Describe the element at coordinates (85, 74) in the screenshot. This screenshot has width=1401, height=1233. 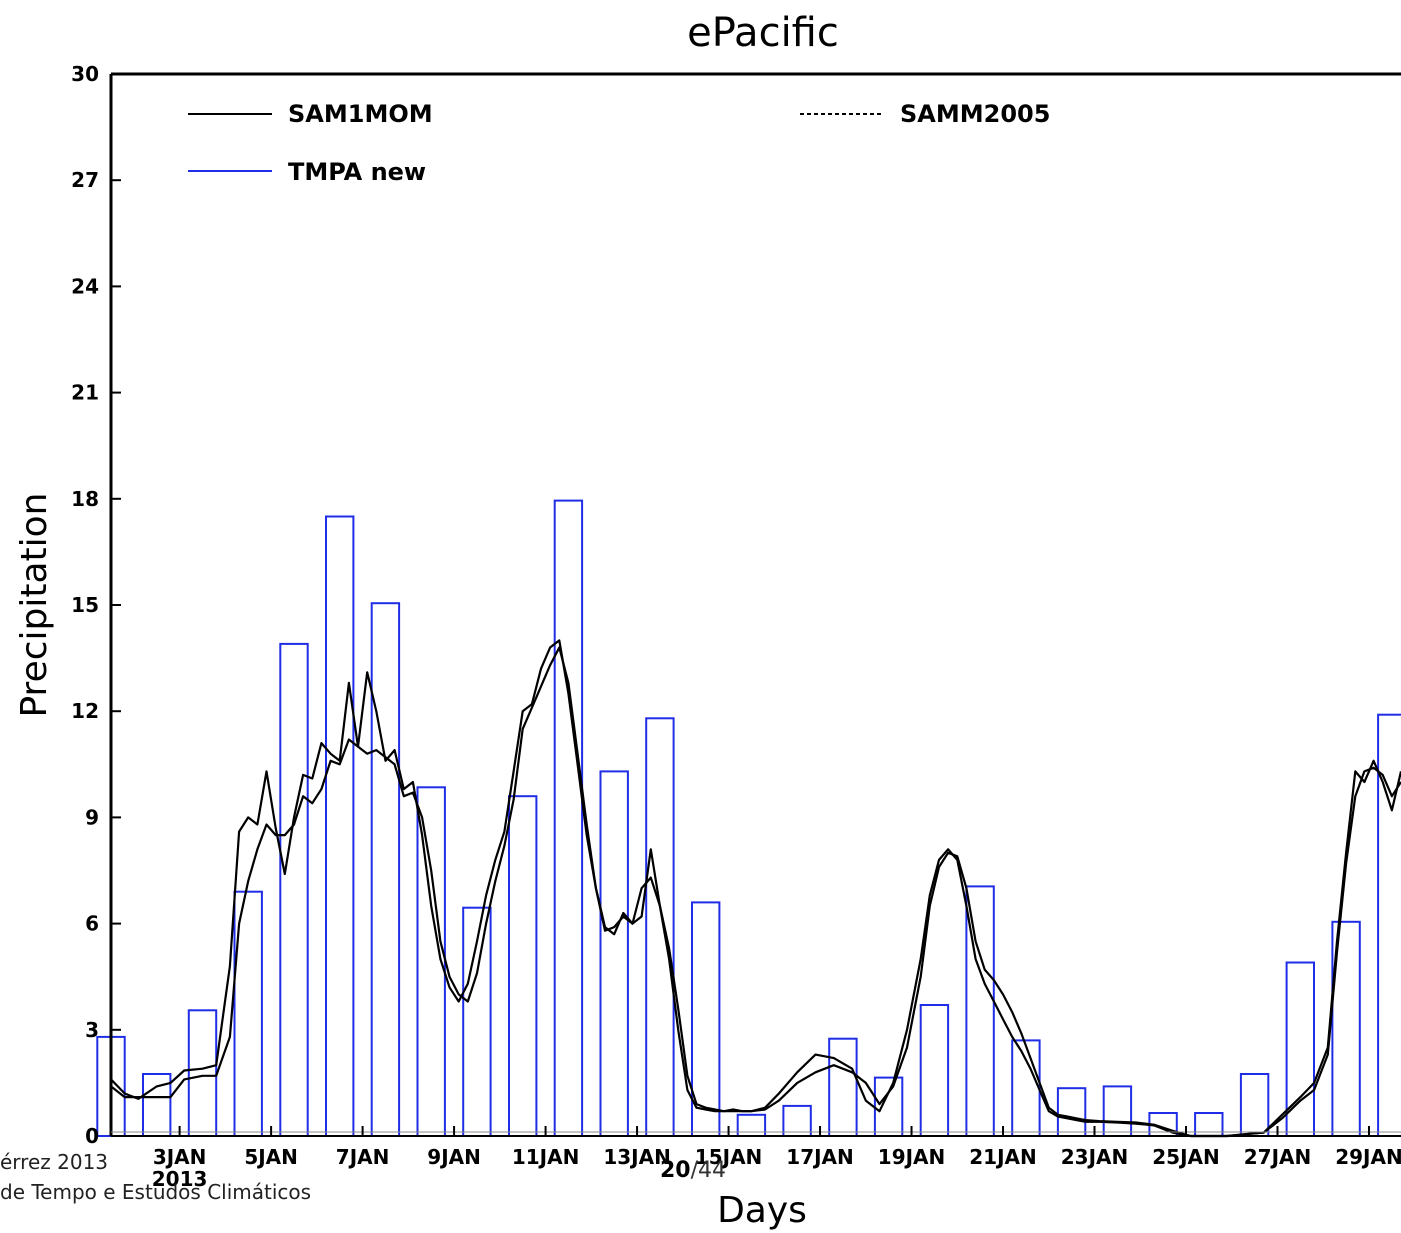
I see `y-tick-label-10: 30` at that location.